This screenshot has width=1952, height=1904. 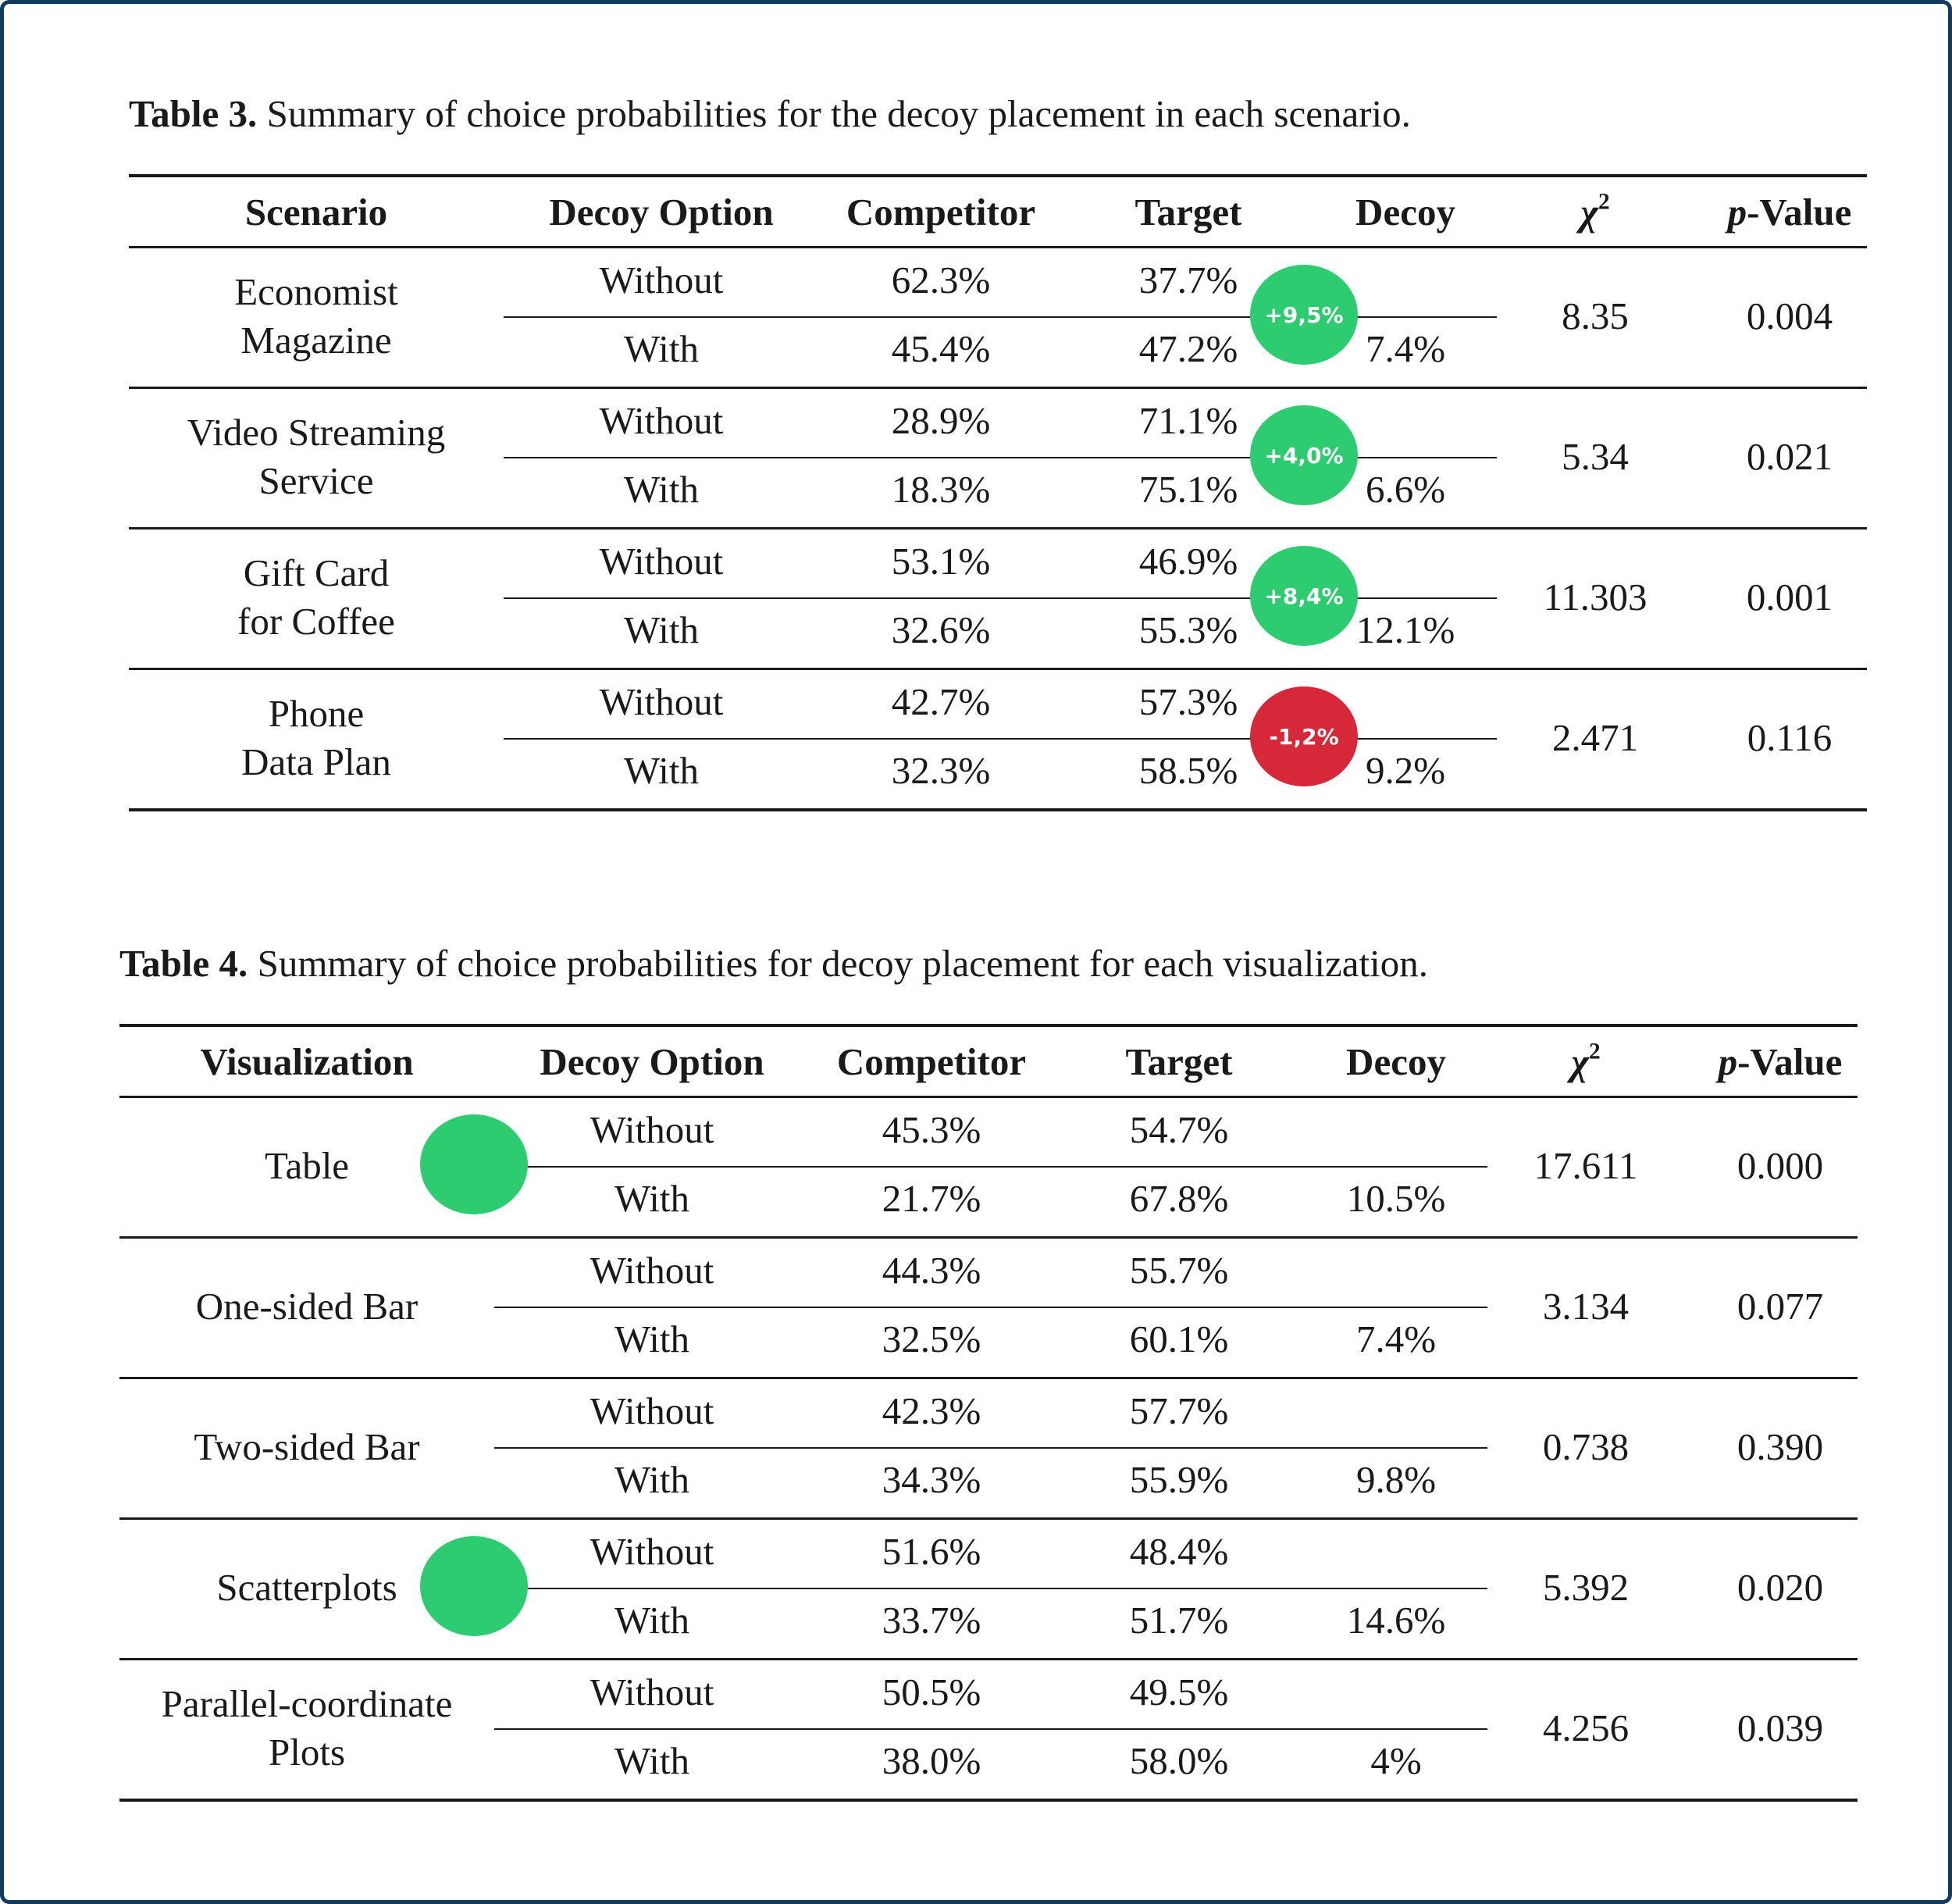 I want to click on group-name-line: Video Streaming, so click(x=317, y=433).